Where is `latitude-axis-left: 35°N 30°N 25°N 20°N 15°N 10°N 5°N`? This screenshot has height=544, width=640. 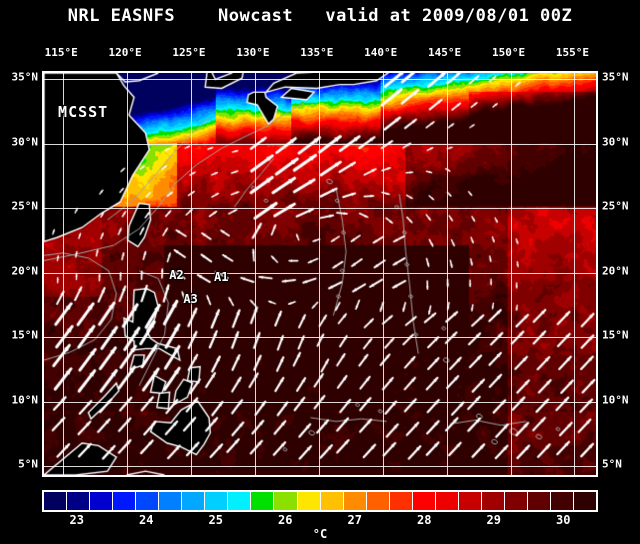 latitude-axis-left: 35°N 30°N 25°N 20°N 15°N 10°N 5°N is located at coordinates (20, 274).